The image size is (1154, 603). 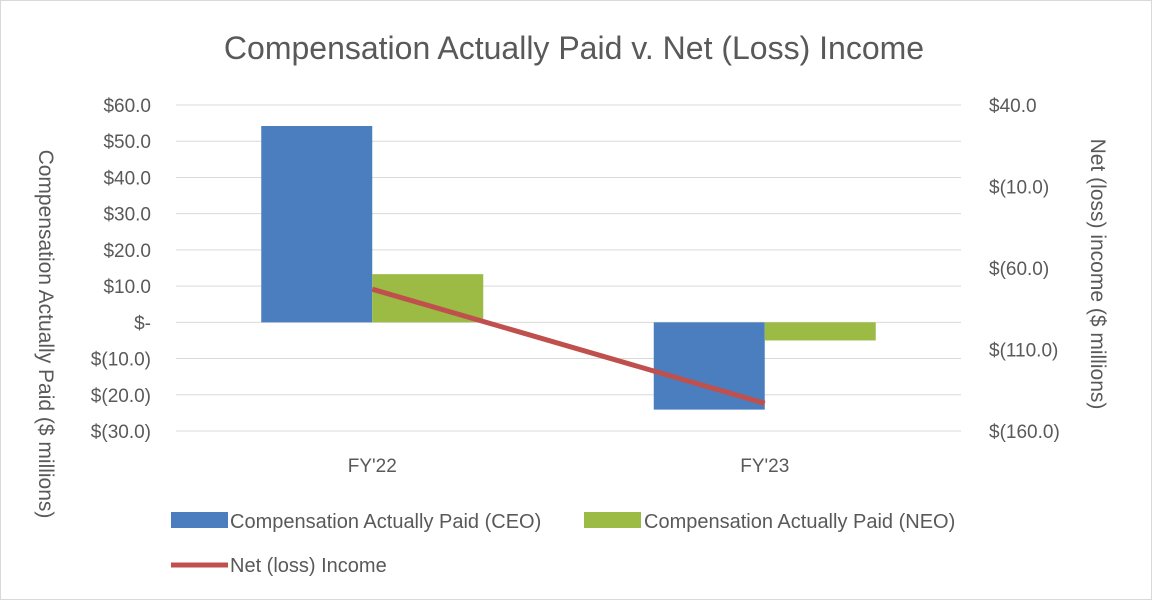 I want to click on x-tick-label: FY'22, so click(x=372, y=466).